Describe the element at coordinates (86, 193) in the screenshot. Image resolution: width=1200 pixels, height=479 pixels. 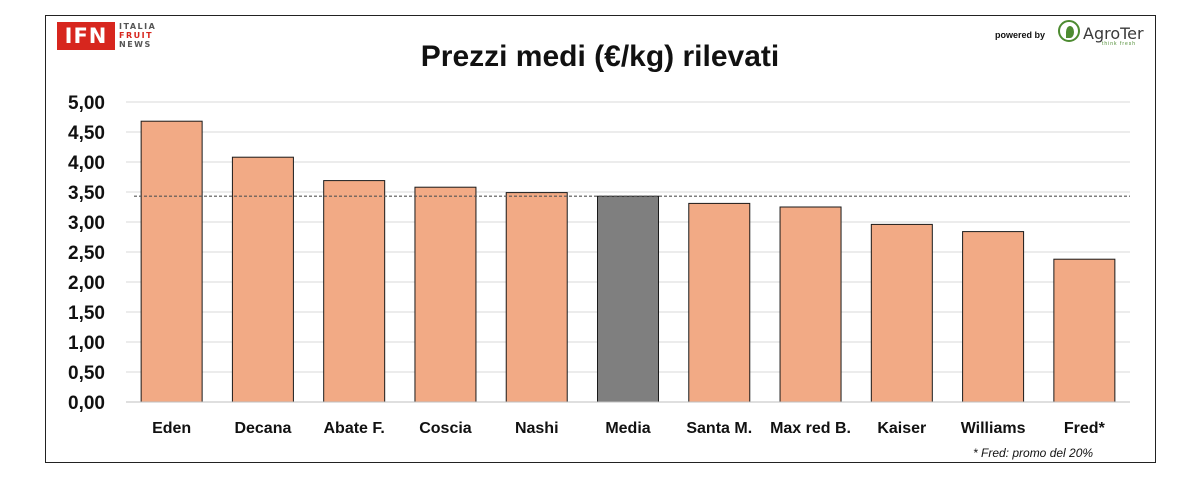
I see `y-tick-label: 3,50` at that location.